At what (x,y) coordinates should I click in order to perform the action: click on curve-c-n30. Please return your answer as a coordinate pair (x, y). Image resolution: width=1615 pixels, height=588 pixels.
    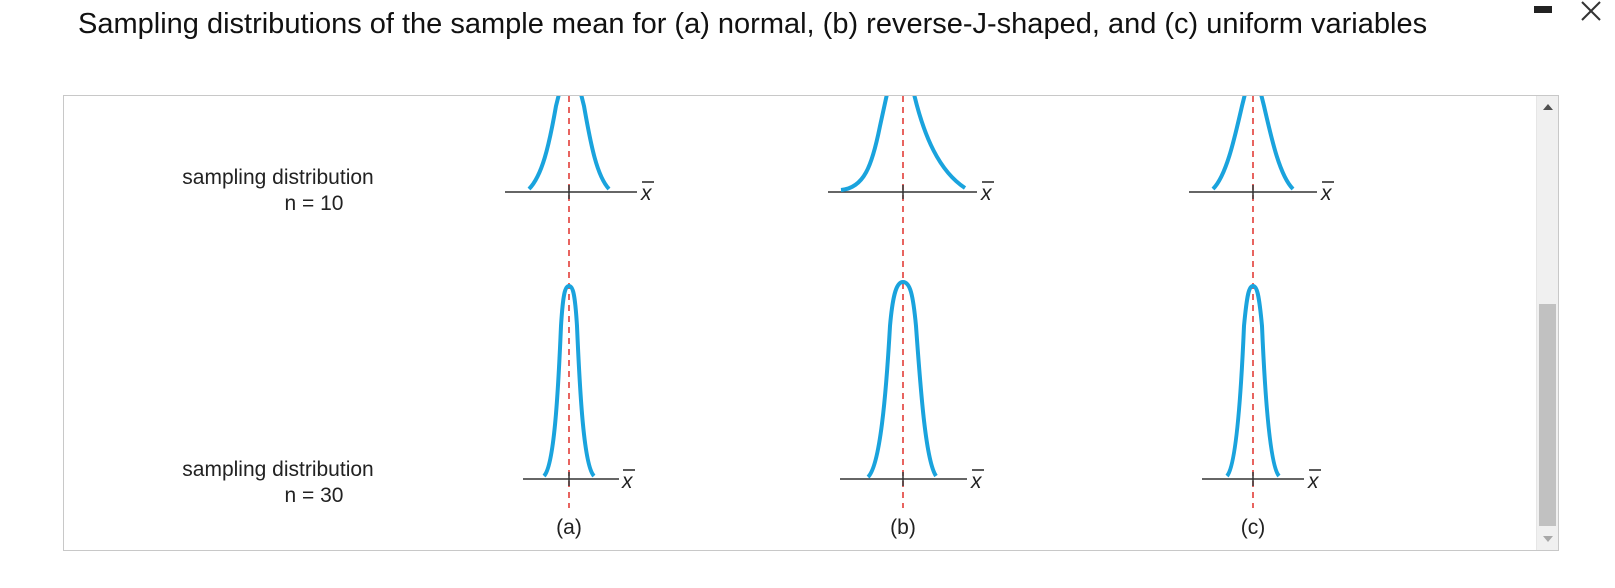
    Looking at the image, I should click on (1253, 380).